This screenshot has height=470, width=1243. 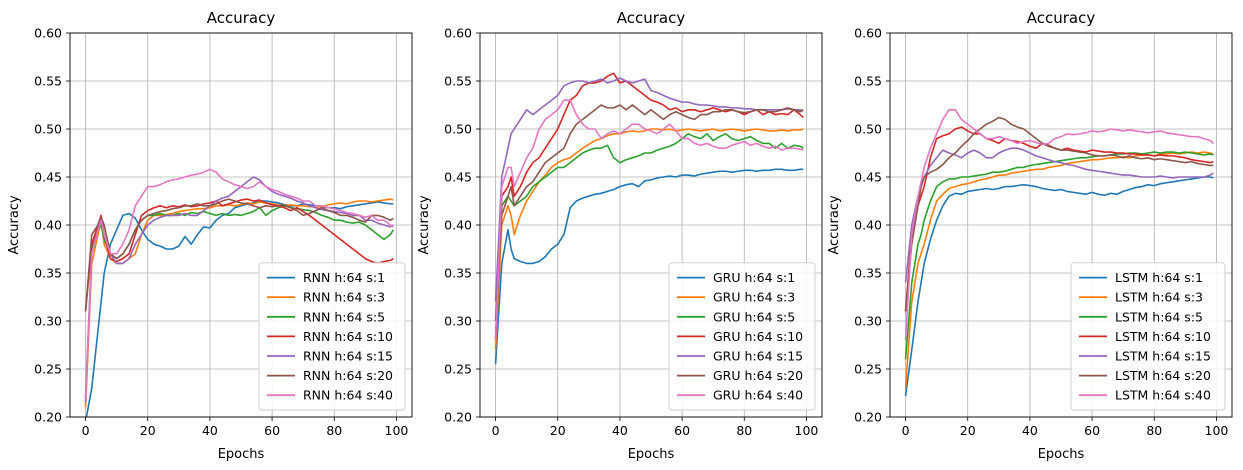 I want to click on legend-label: RNN h:64 s:20, so click(x=348, y=375).